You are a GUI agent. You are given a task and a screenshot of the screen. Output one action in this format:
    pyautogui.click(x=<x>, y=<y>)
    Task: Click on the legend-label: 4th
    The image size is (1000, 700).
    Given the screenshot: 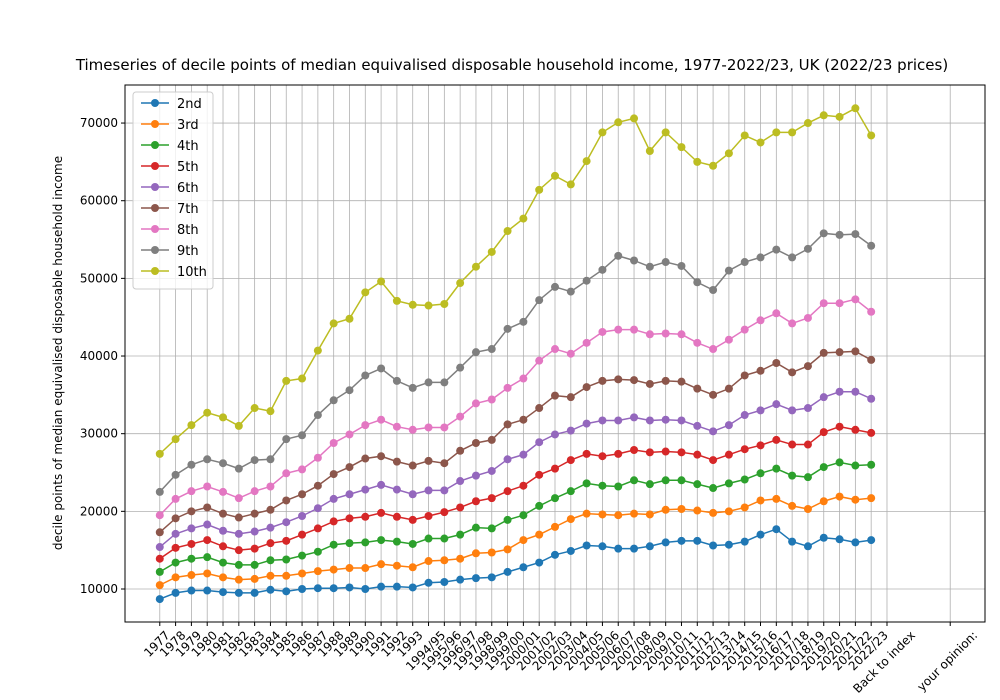 What is the action you would take?
    pyautogui.click(x=188, y=146)
    